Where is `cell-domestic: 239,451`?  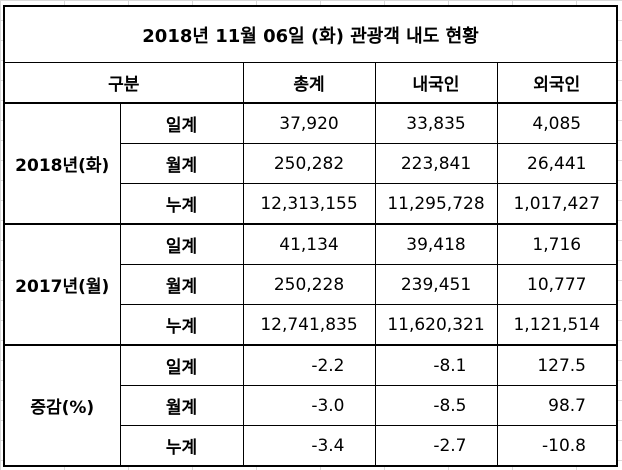 cell-domestic: 239,451 is located at coordinates (436, 284).